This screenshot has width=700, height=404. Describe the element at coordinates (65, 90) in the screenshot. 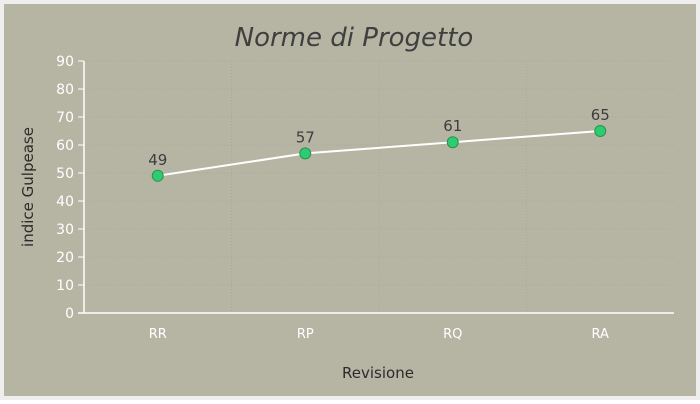

I see `y-tick-label: 80` at that location.